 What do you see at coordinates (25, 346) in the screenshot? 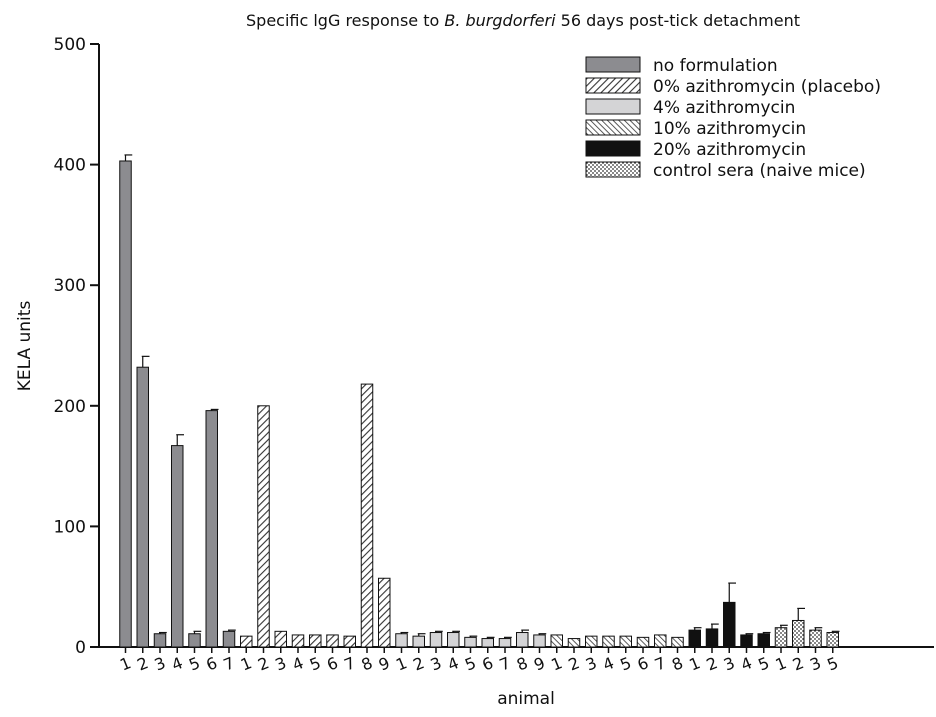
I see `y-axis-title: KELA units` at bounding box center [25, 346].